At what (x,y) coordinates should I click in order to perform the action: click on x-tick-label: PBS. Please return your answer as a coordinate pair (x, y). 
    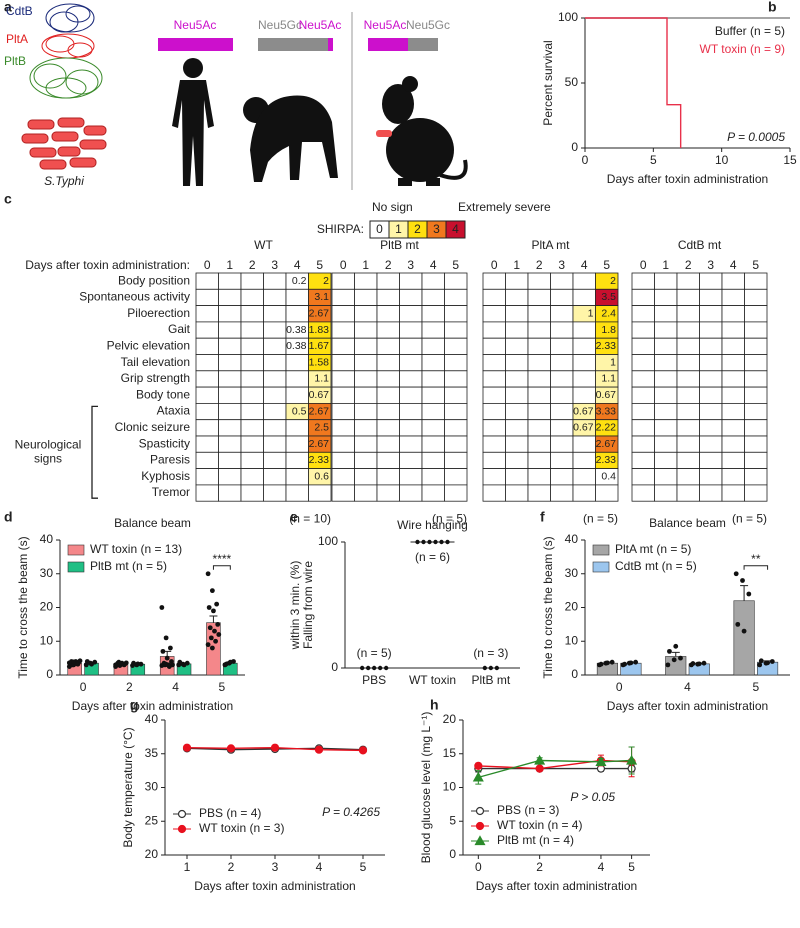
    Looking at the image, I should click on (374, 680).